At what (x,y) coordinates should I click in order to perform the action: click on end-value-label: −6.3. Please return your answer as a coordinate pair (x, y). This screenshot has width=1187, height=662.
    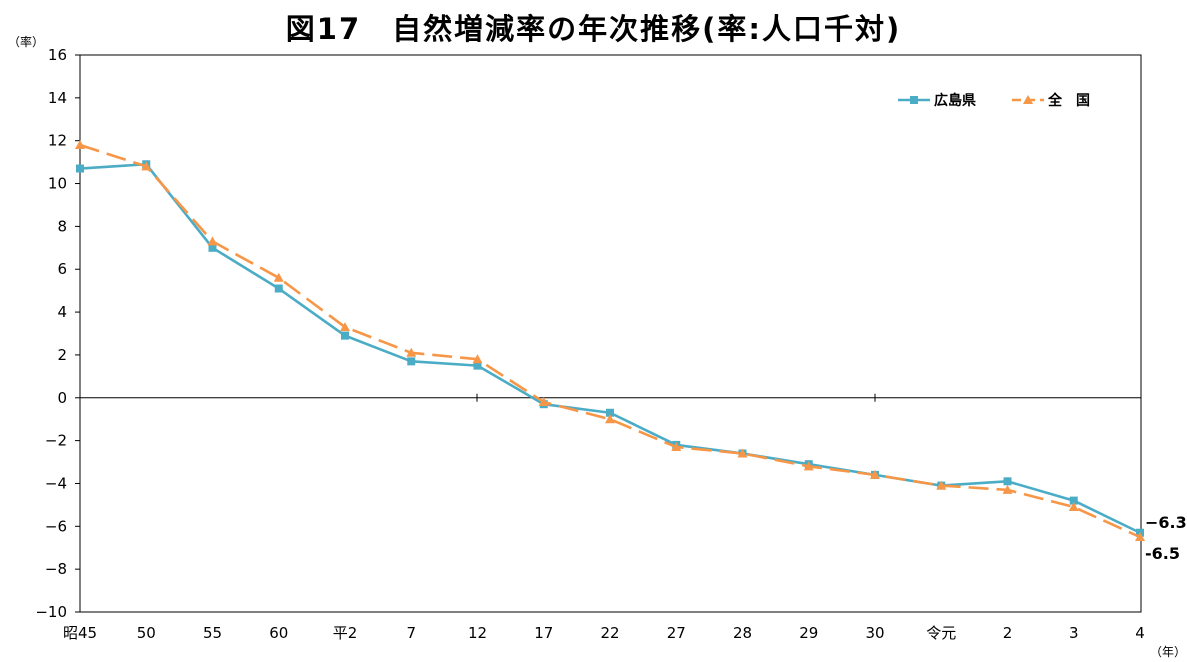
    Looking at the image, I should click on (1166, 522).